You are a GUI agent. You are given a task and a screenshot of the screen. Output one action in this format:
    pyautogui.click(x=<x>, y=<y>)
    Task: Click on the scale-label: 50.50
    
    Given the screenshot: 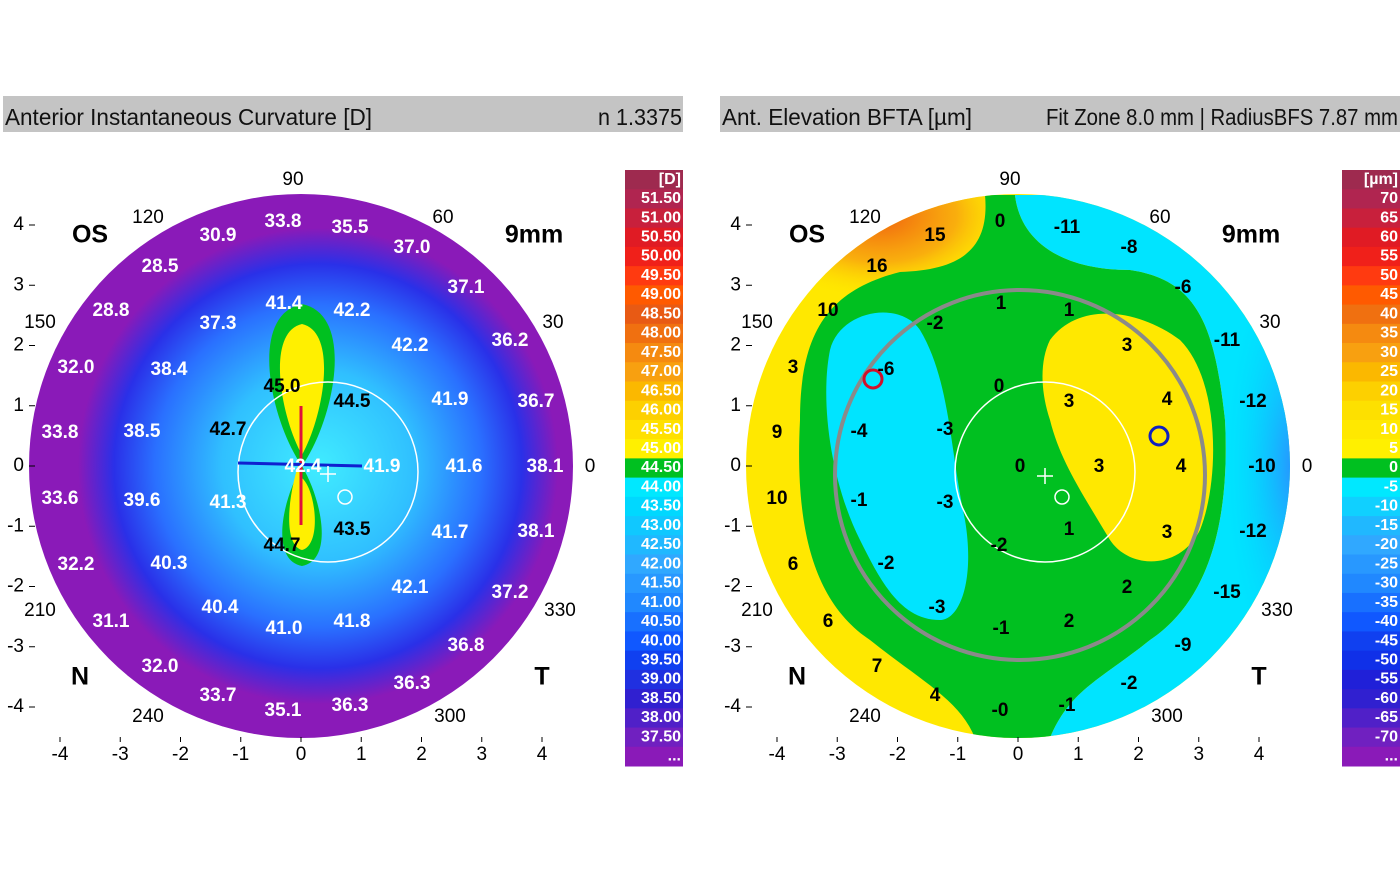 What is the action you would take?
    pyautogui.click(x=661, y=237)
    